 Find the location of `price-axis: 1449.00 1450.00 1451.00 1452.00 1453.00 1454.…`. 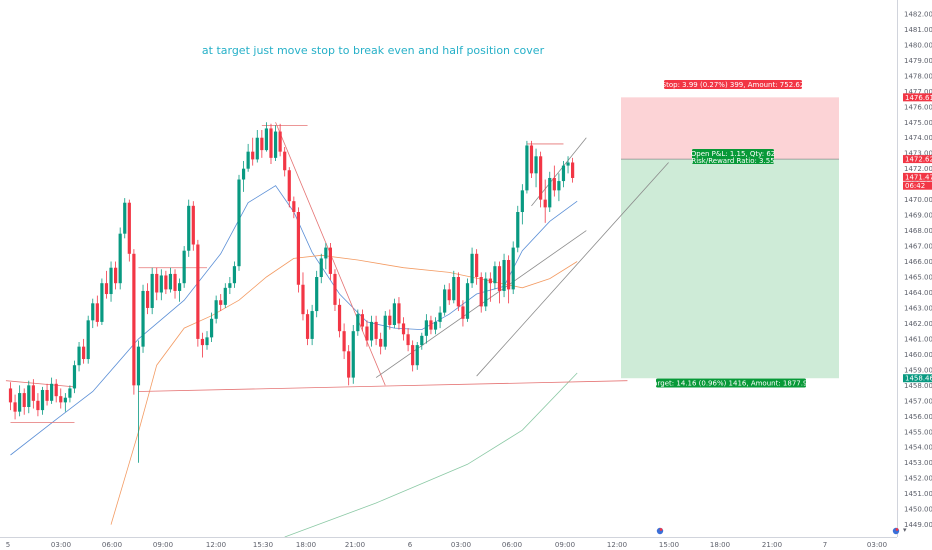

price-axis: 1449.00 1450.00 1451.00 1452.00 1453.00 1454.… is located at coordinates (918, 269).